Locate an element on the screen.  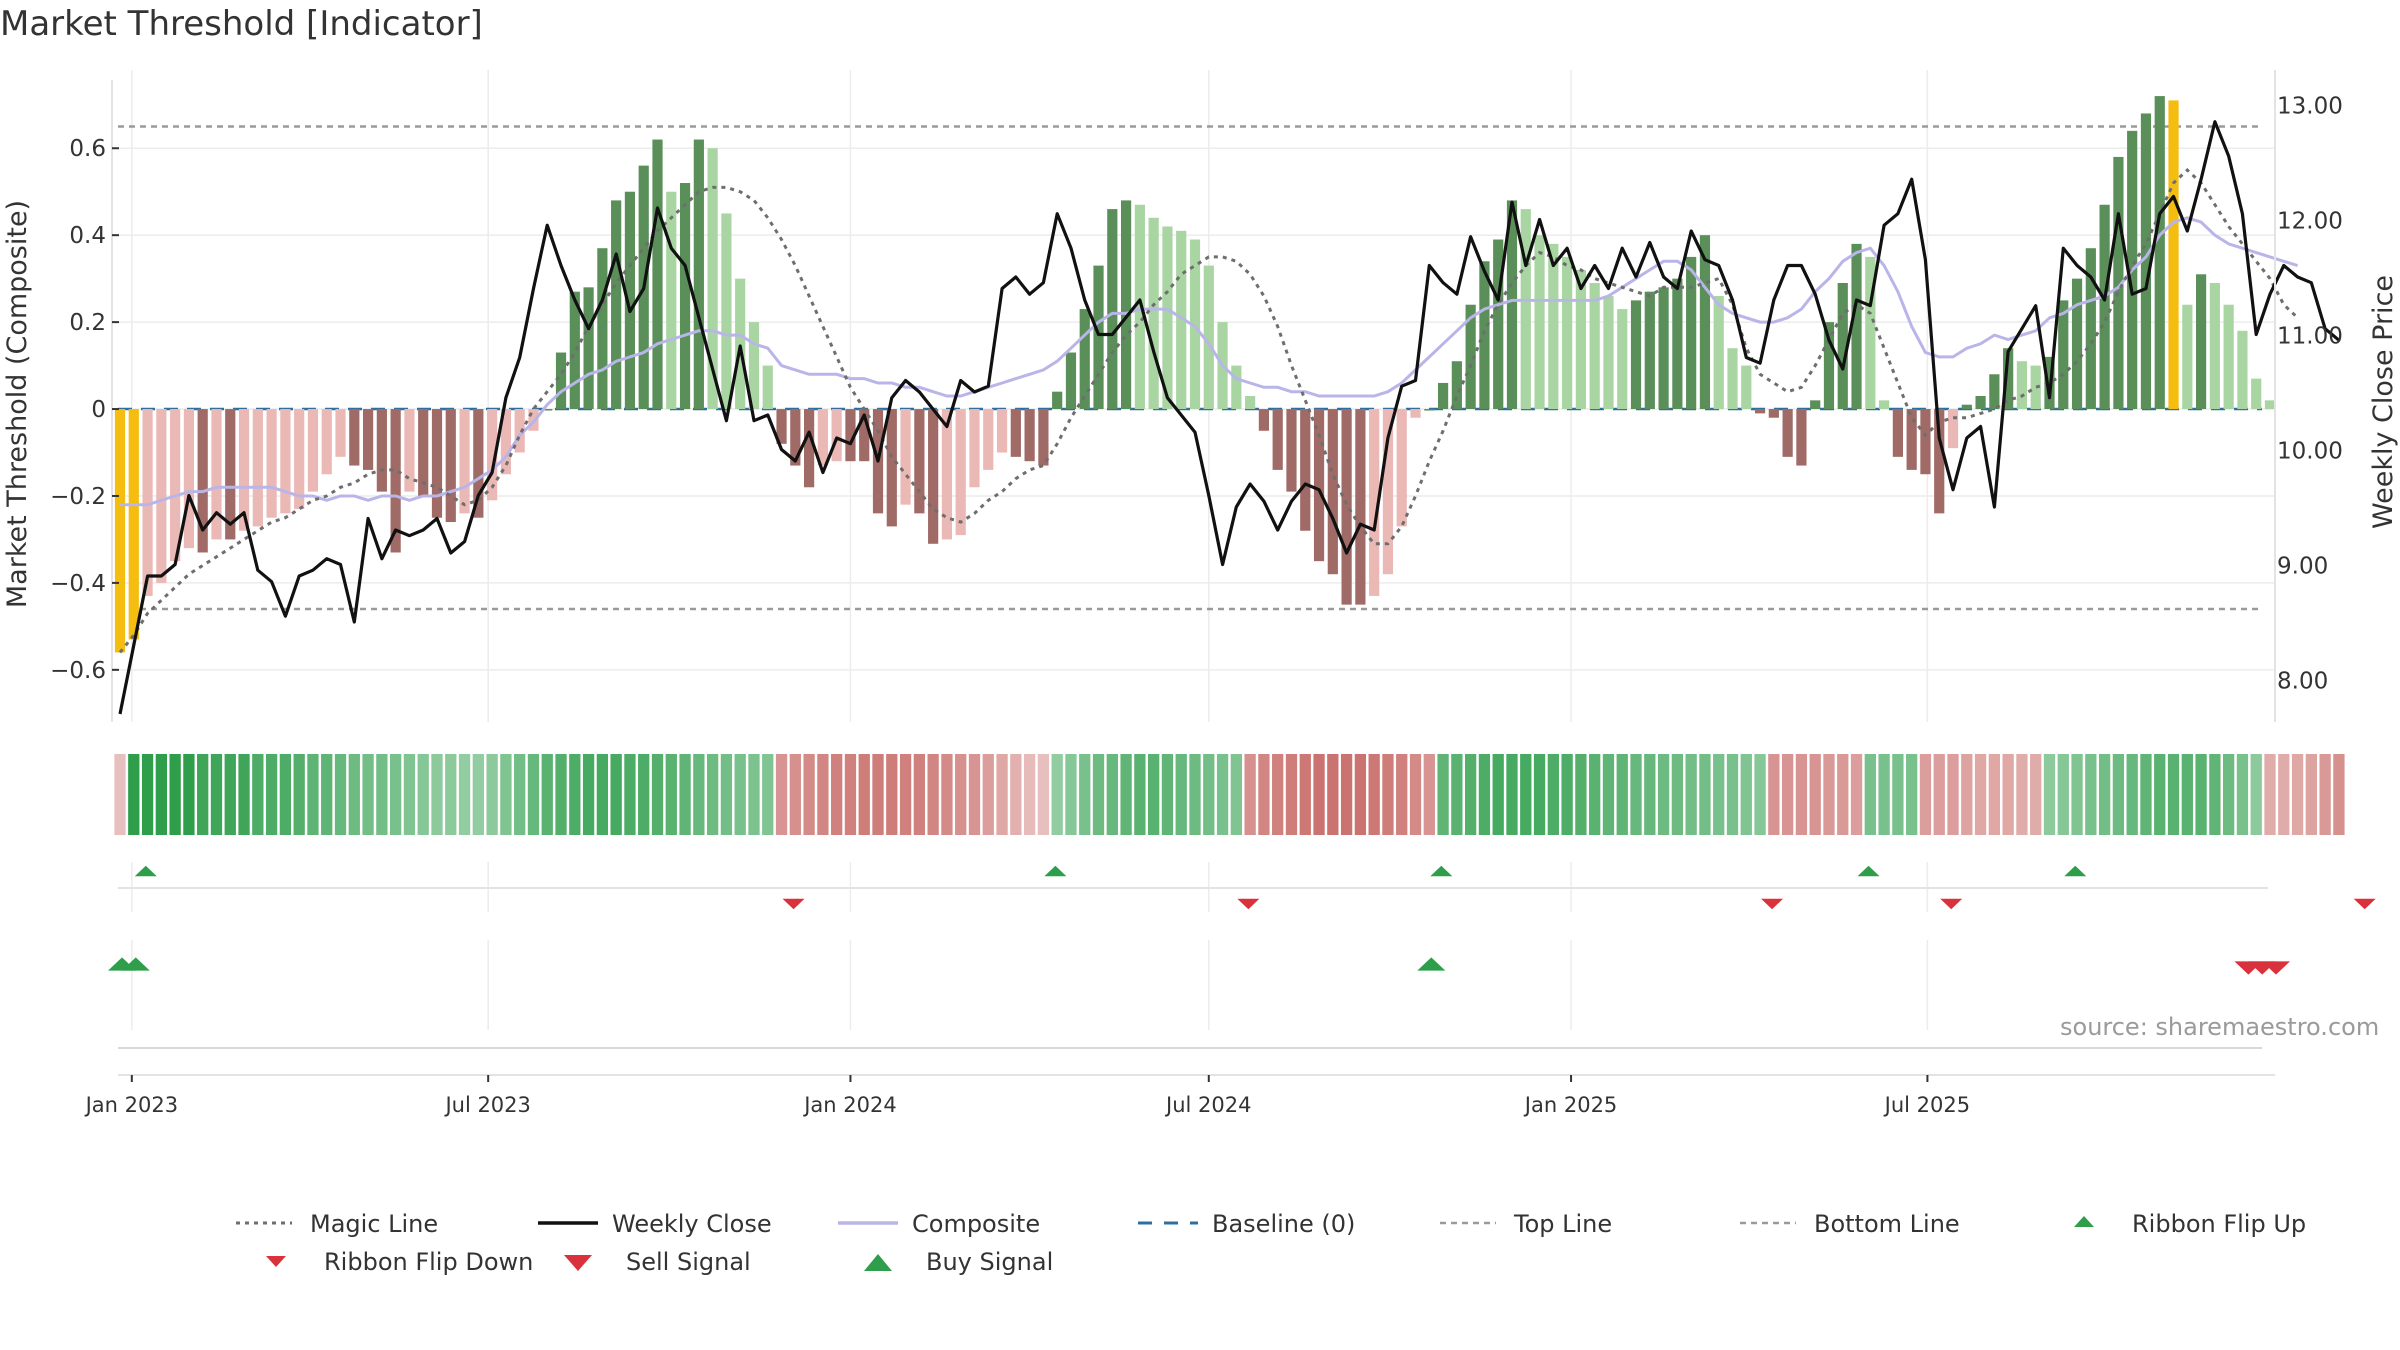
y-tick-label: −0.6 is located at coordinates (78, 671).